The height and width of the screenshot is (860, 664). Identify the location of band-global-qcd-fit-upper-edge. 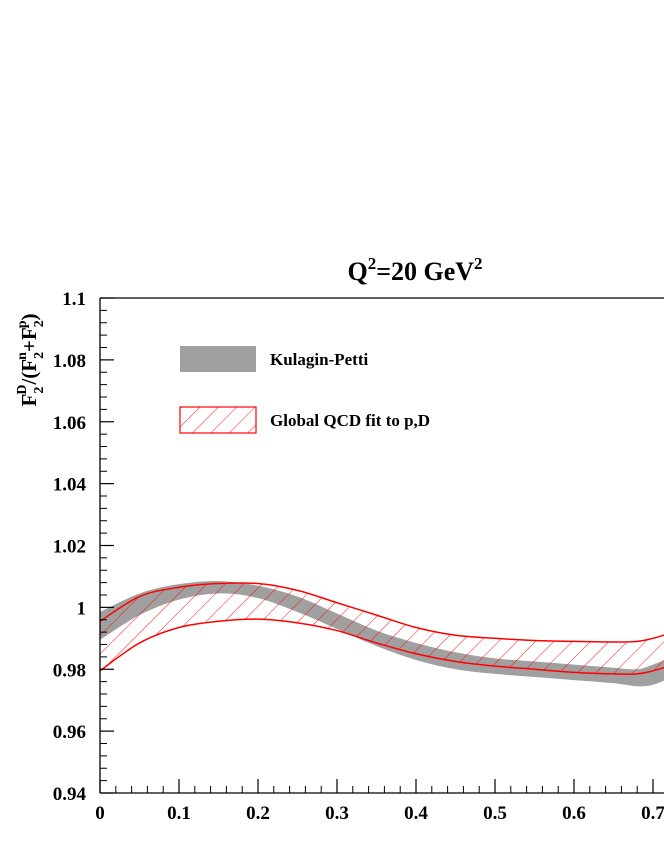
(382, 612).